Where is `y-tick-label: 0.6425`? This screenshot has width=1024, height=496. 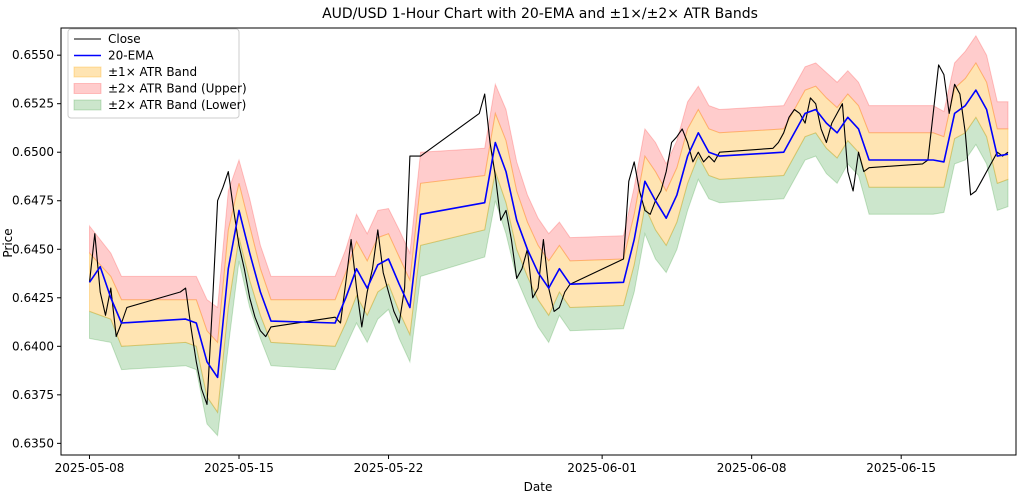 y-tick-label: 0.6425 is located at coordinates (33, 298).